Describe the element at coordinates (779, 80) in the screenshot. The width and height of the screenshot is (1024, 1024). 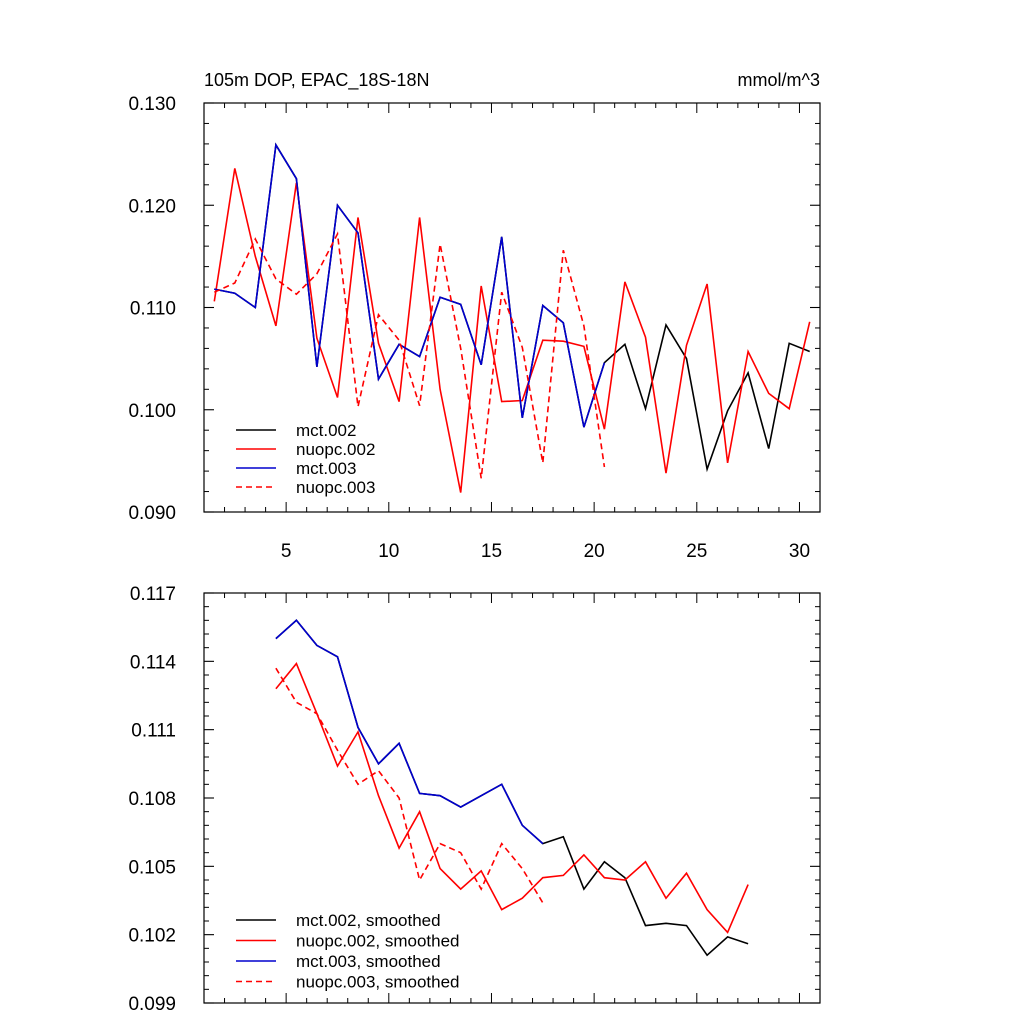
I see `units-label: mmol/m^3` at that location.